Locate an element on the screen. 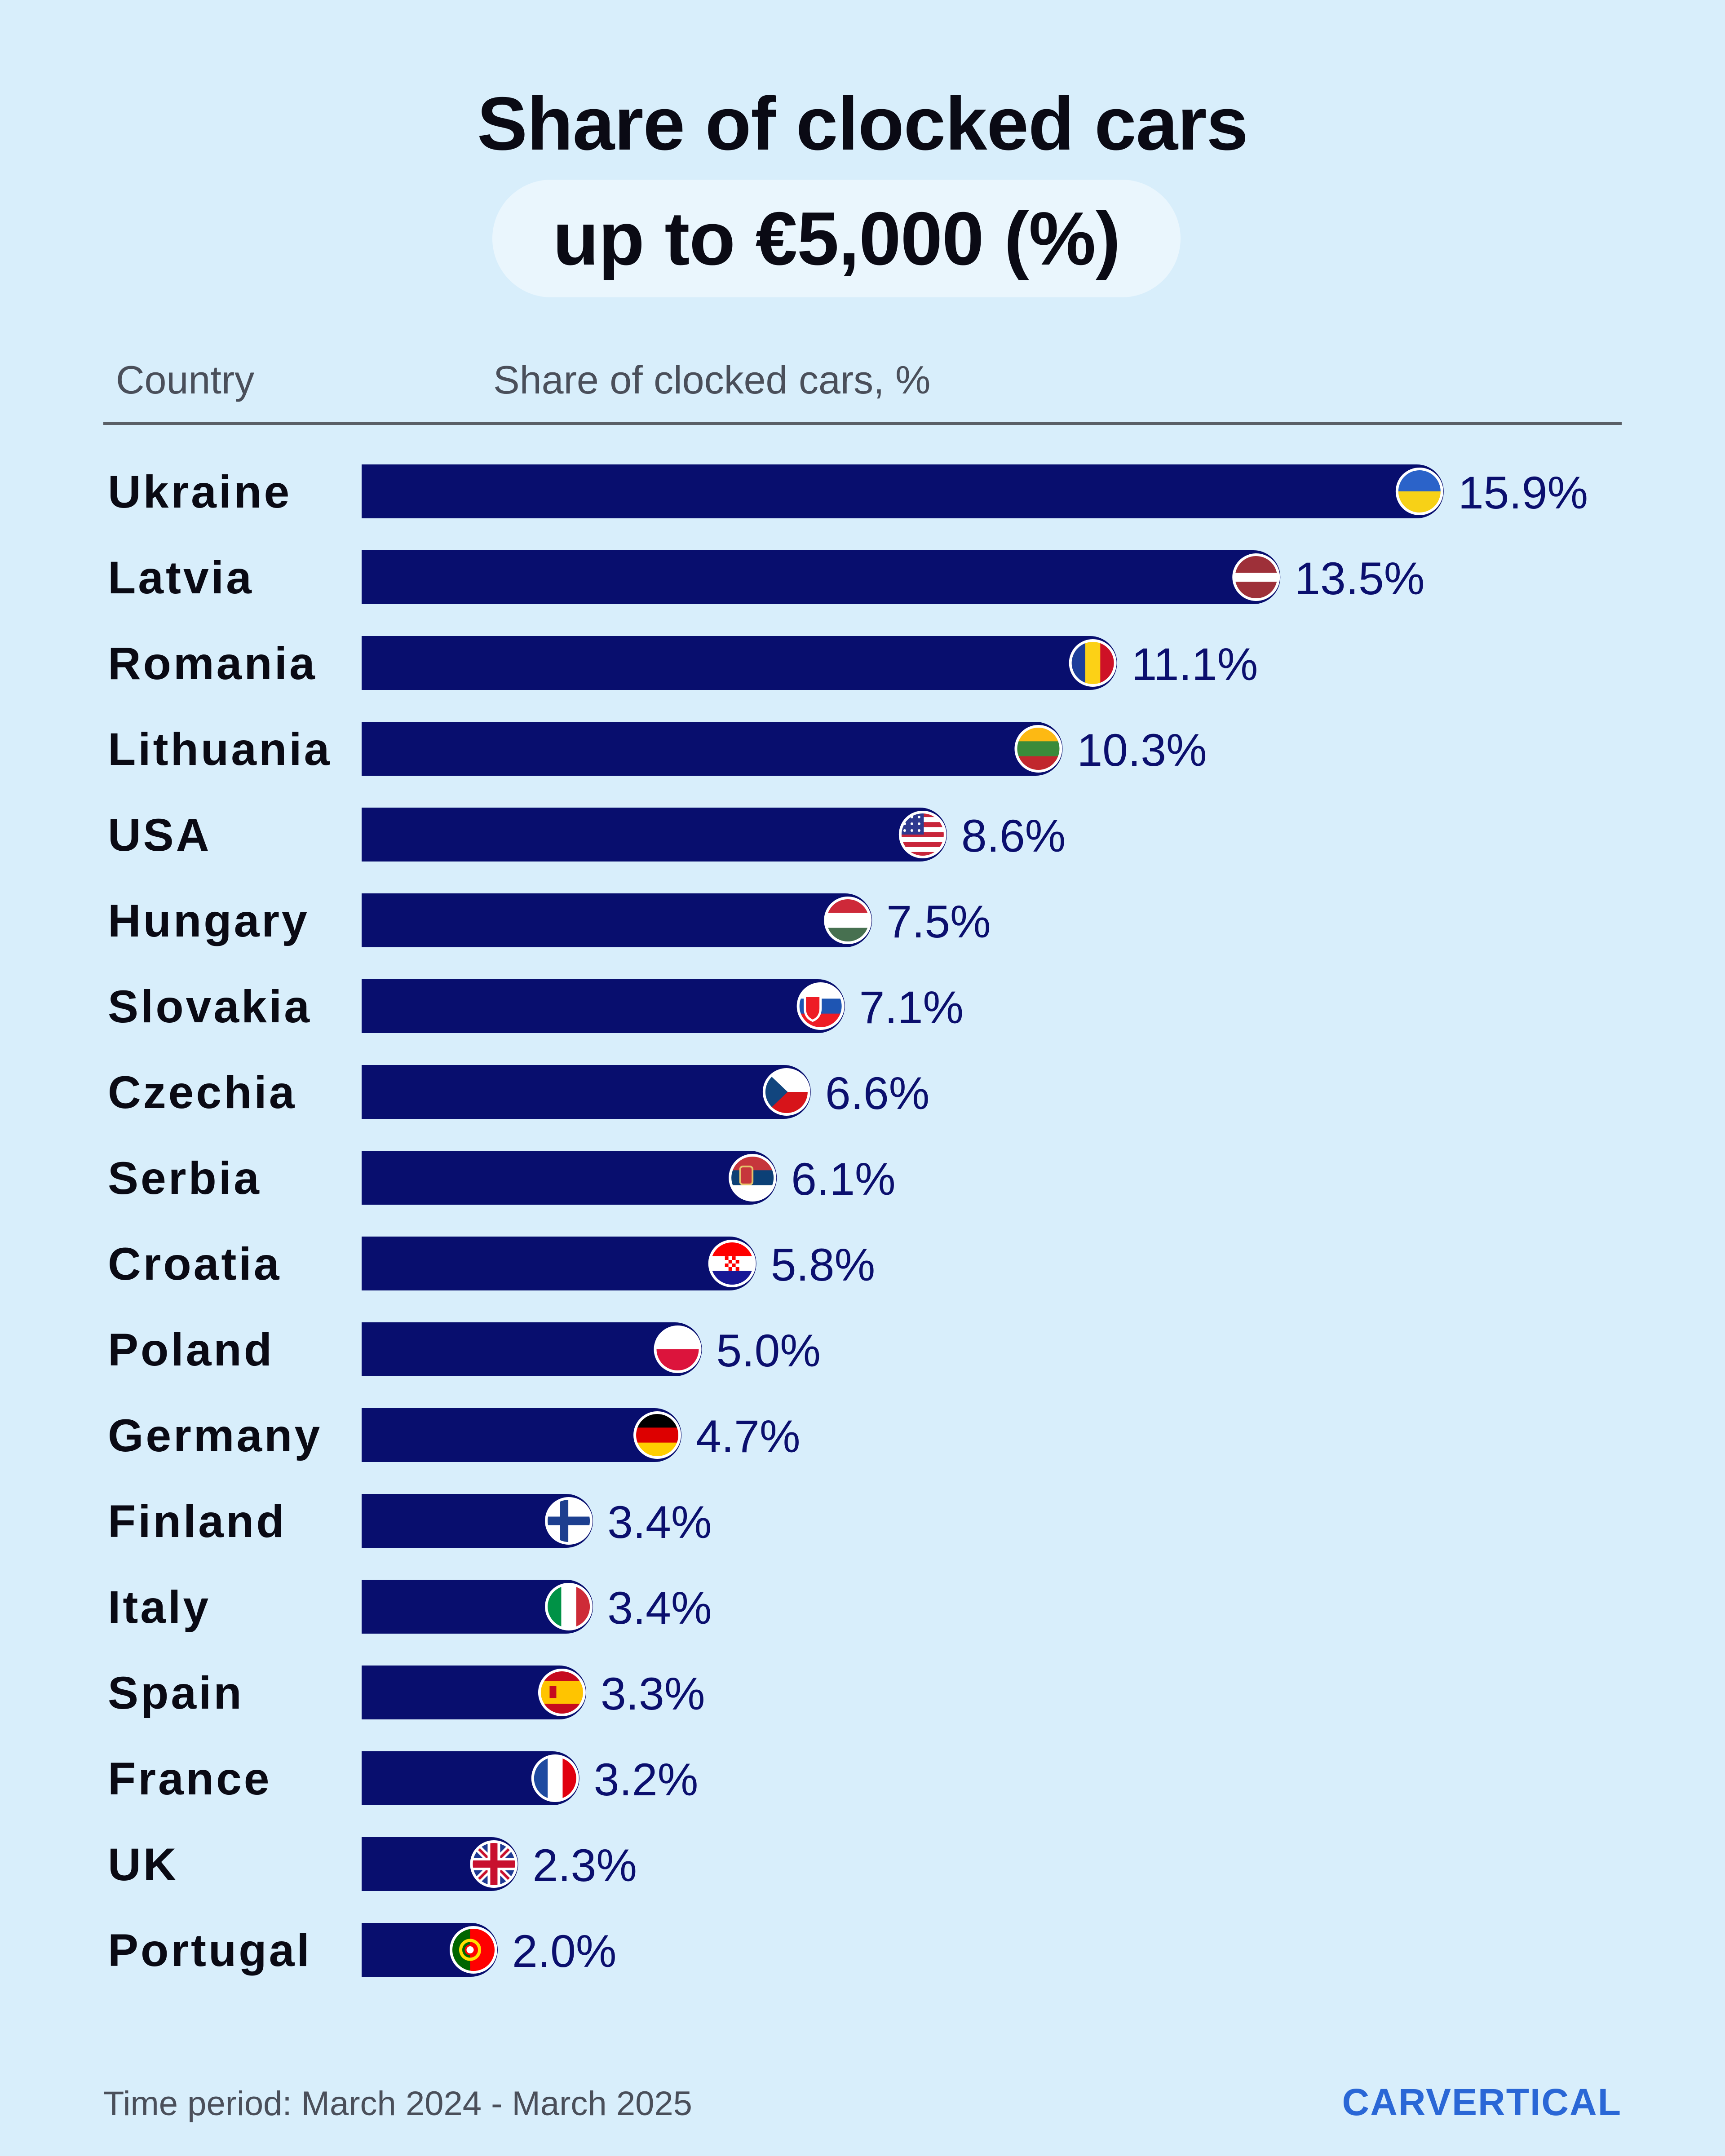 The image size is (1725, 2156). bar-serbia is located at coordinates (569, 1178).